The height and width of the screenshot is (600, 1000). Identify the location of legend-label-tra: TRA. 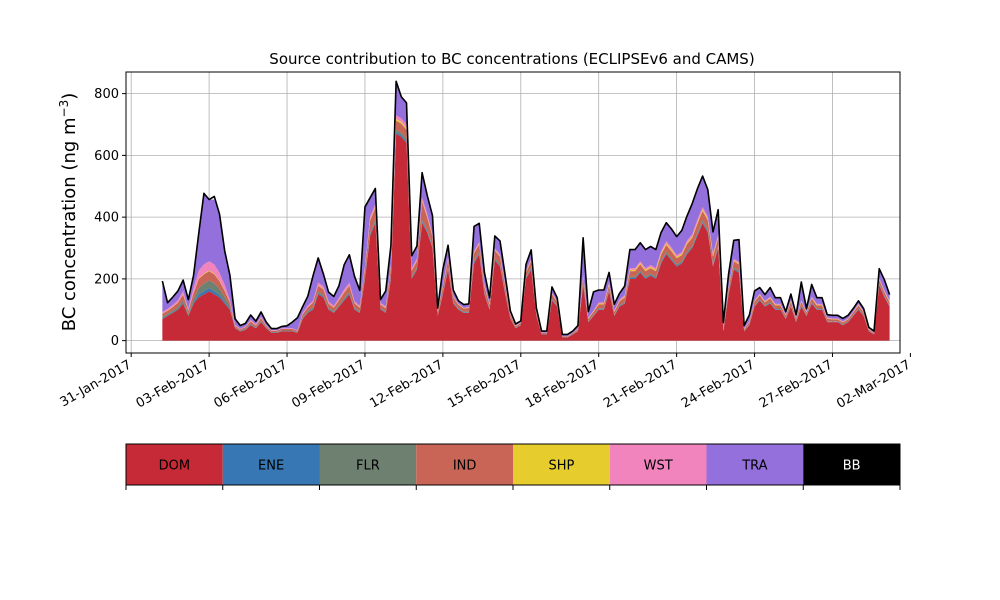
(754, 466).